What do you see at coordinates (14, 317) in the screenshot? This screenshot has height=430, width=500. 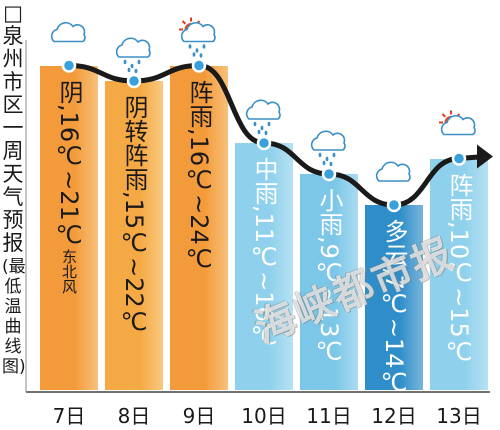 I see `chart-subtitle: (最低温曲线图)` at bounding box center [14, 317].